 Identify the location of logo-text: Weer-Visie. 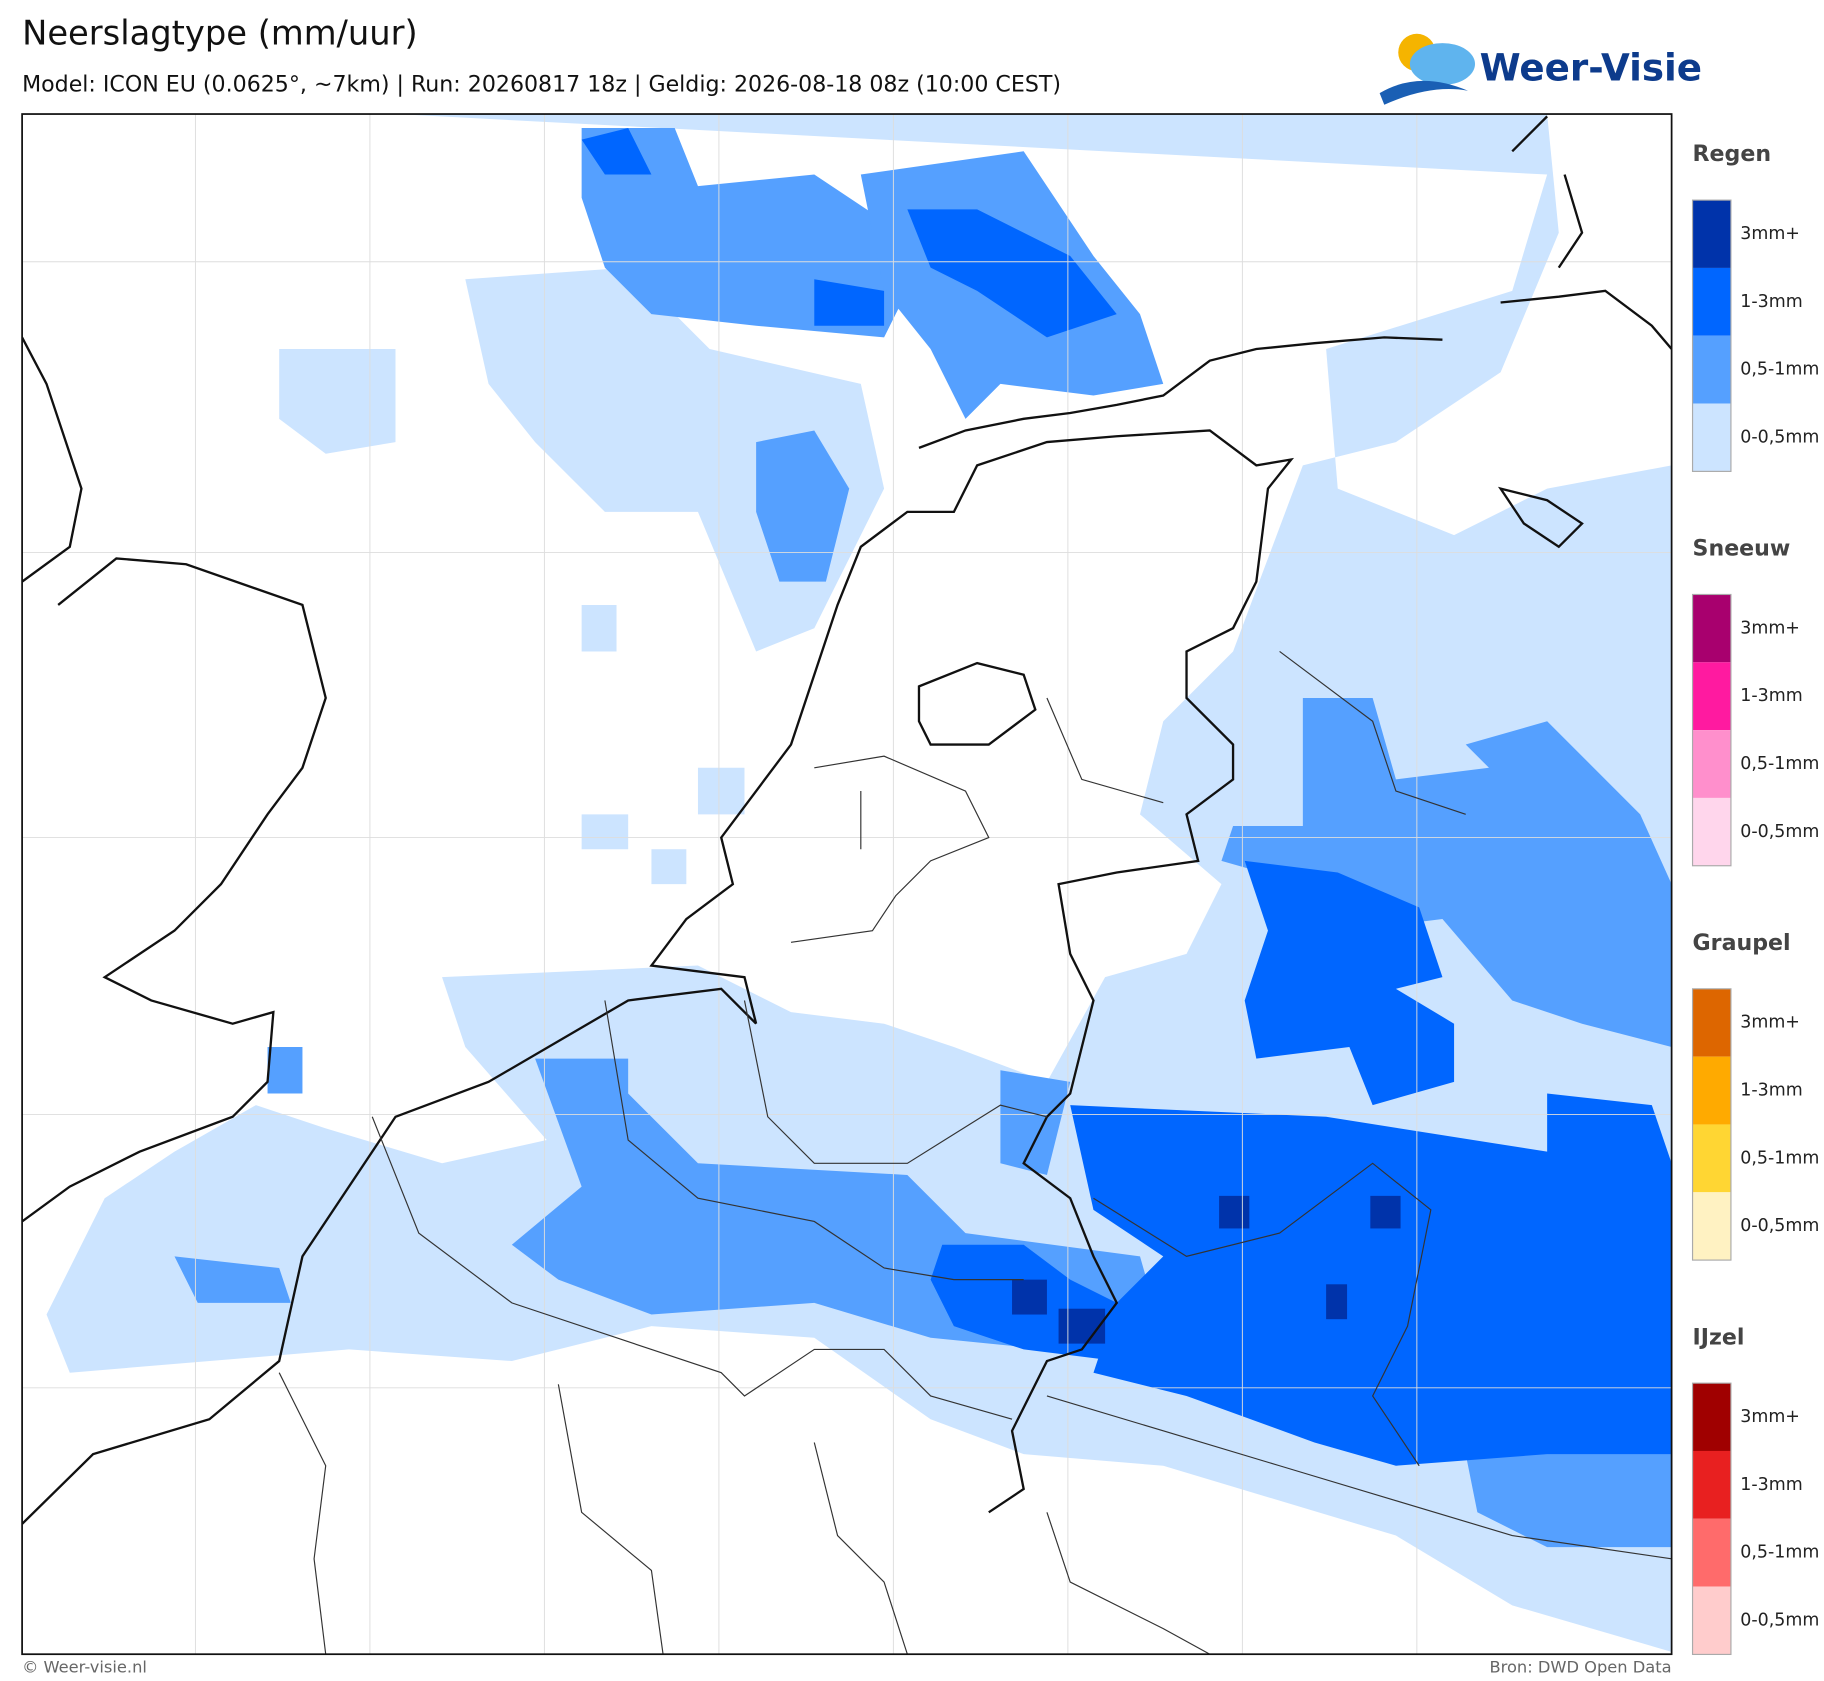
(1591, 67).